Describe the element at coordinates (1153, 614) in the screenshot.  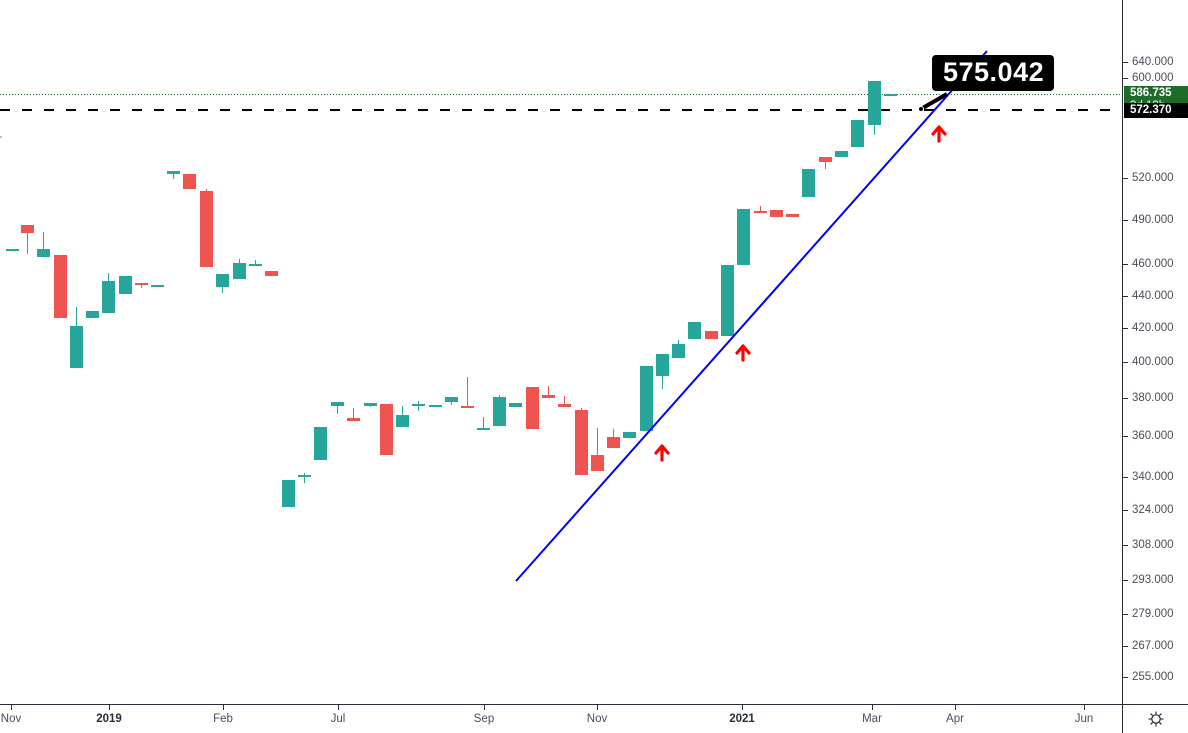
I see `price-tick-label: 279.000` at that location.